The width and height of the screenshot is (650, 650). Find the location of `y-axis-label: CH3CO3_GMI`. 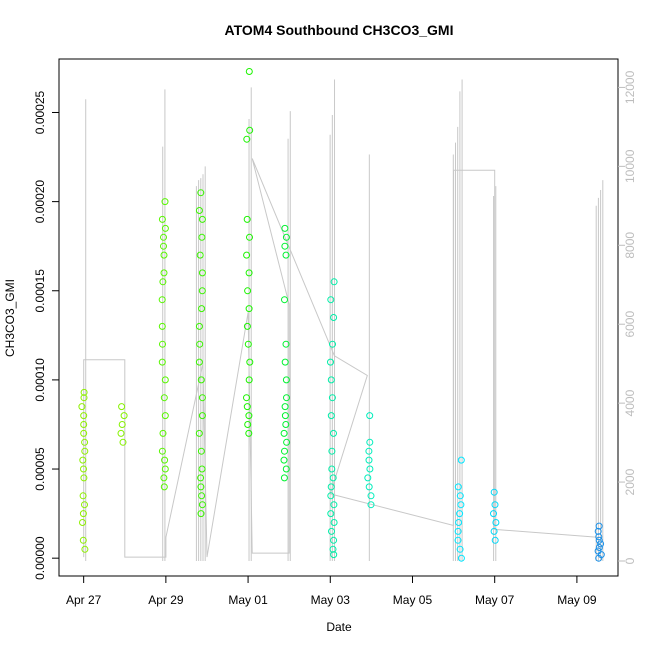

y-axis-label: CH3CO3_GMI is located at coordinates (10, 318).